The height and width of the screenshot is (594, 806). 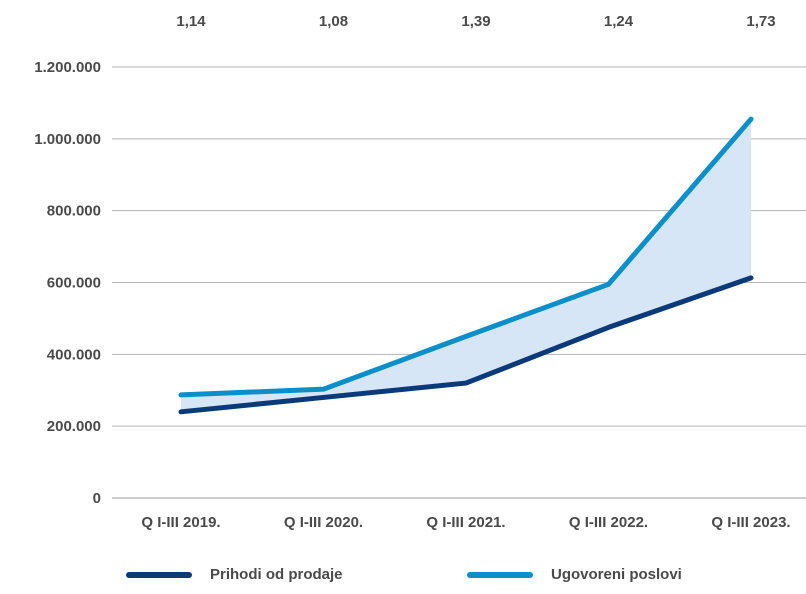 What do you see at coordinates (760, 21) in the screenshot?
I see `ratio-label: 1,73` at bounding box center [760, 21].